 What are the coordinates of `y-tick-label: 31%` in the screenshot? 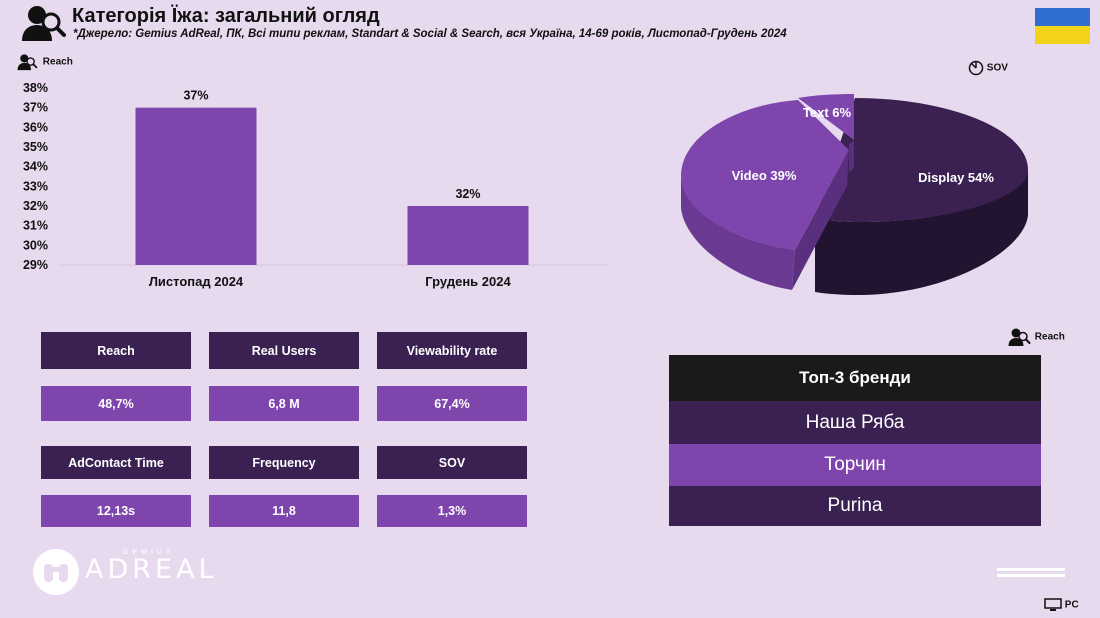 It's located at (35, 226).